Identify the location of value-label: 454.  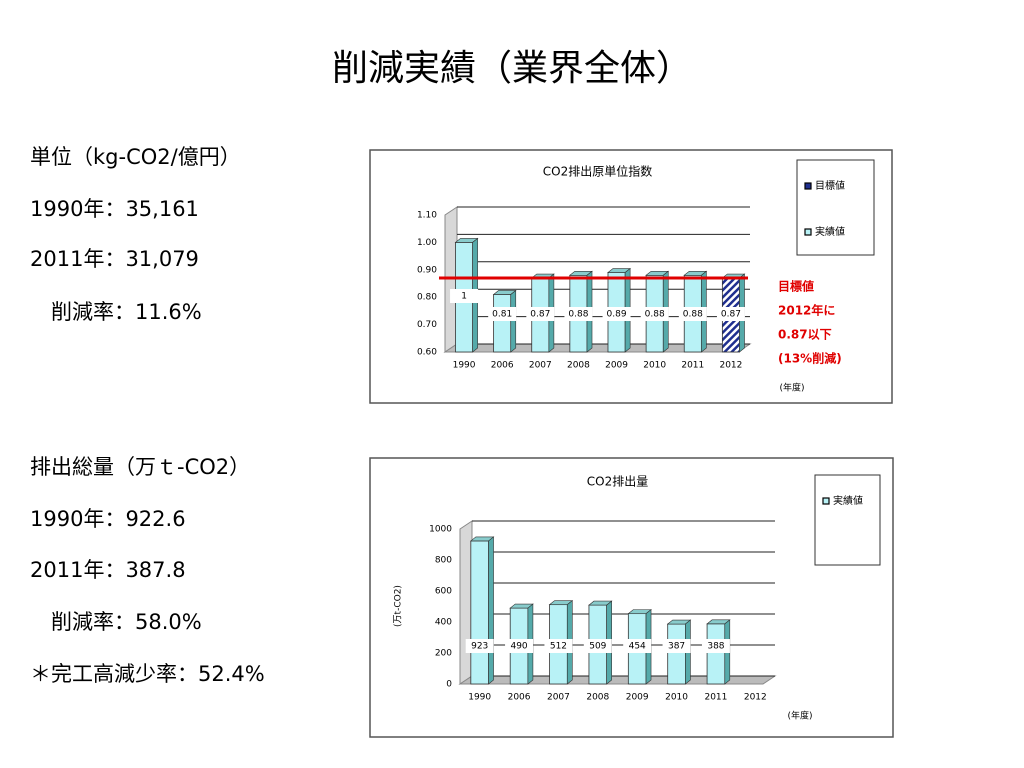
(637, 647).